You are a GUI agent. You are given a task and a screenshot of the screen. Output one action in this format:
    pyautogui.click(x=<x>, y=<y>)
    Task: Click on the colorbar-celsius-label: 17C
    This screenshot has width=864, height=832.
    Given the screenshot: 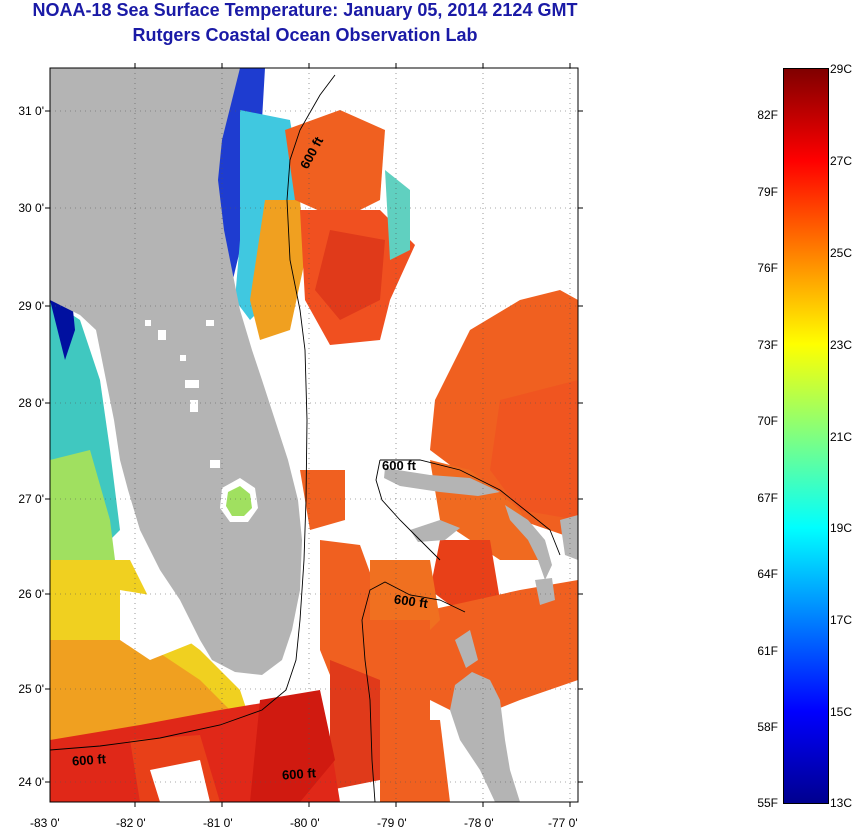 What is the action you would take?
    pyautogui.click(x=841, y=620)
    